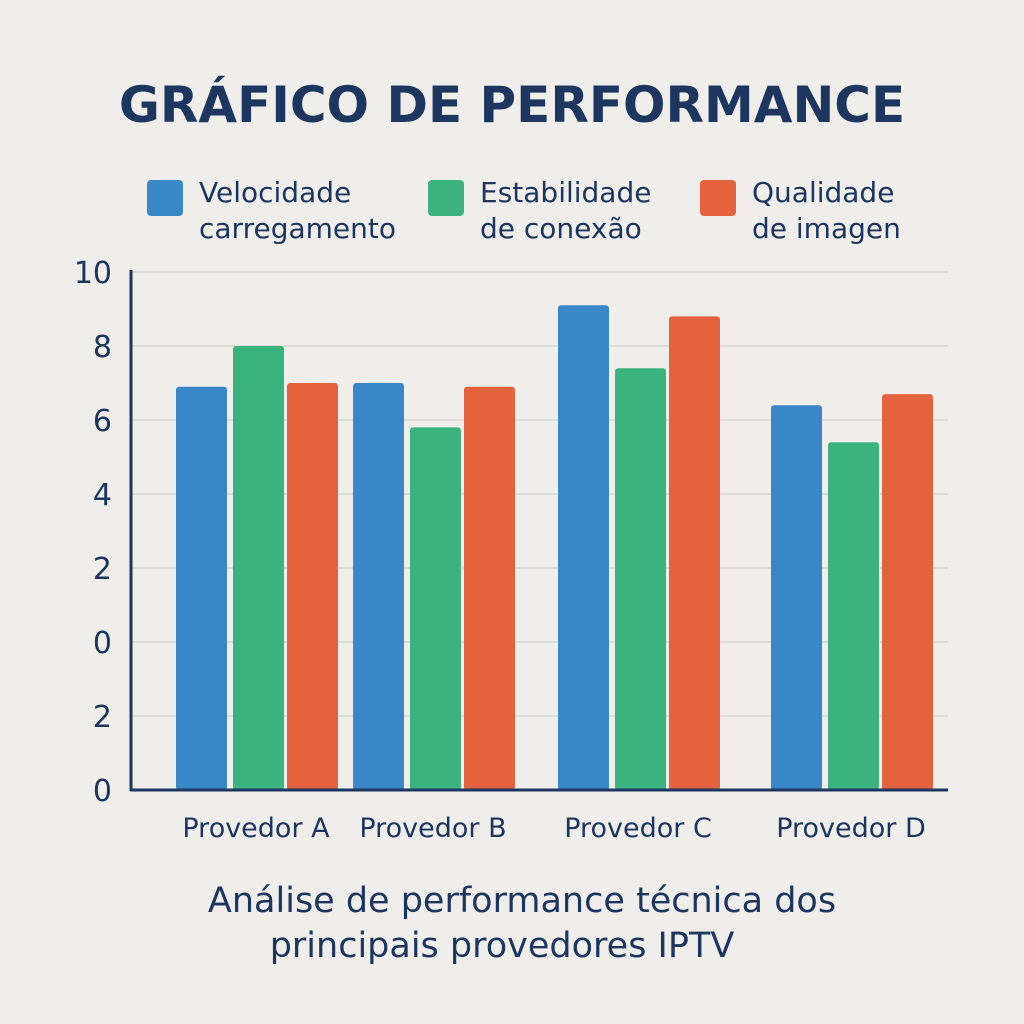 Image resolution: width=1024 pixels, height=1024 pixels. Describe the element at coordinates (256, 828) in the screenshot. I see `x-tick-label: Provedor A` at that location.